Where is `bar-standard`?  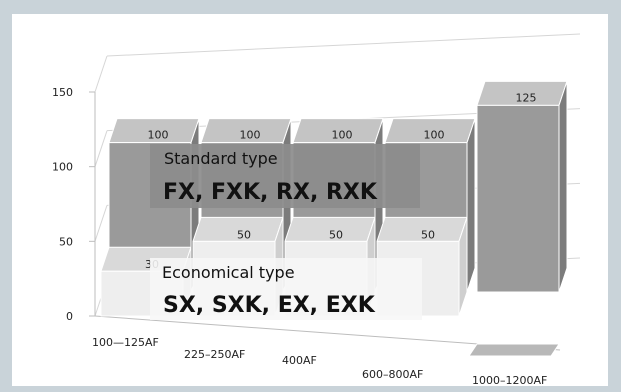
bar-standard is located at coordinates (518, 198).